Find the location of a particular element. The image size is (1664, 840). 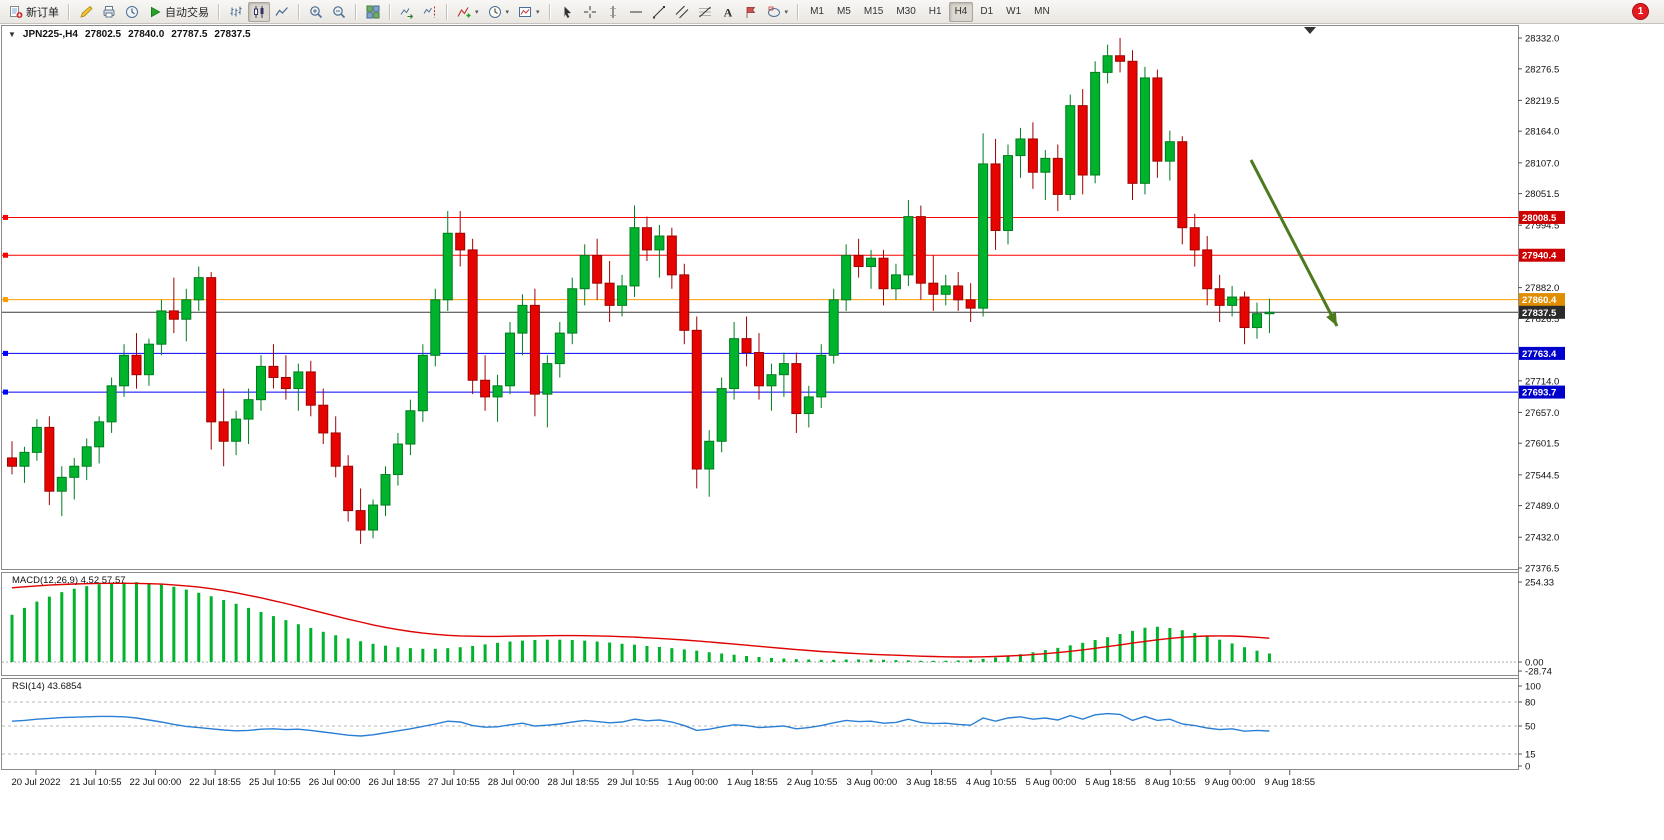

time-label: 4 Aug 10:55 is located at coordinates (991, 782).